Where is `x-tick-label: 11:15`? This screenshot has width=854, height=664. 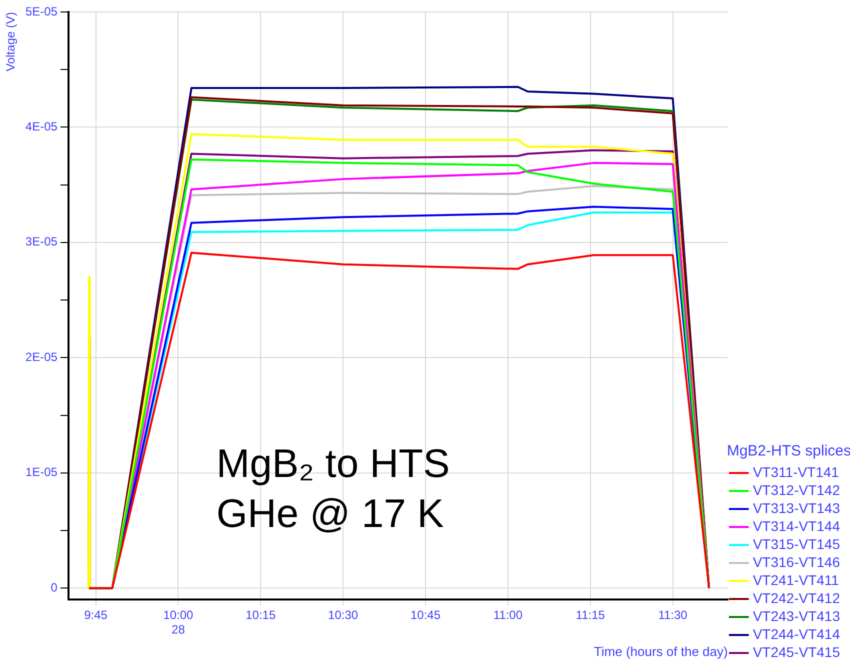 x-tick-label: 11:15 is located at coordinates (591, 615).